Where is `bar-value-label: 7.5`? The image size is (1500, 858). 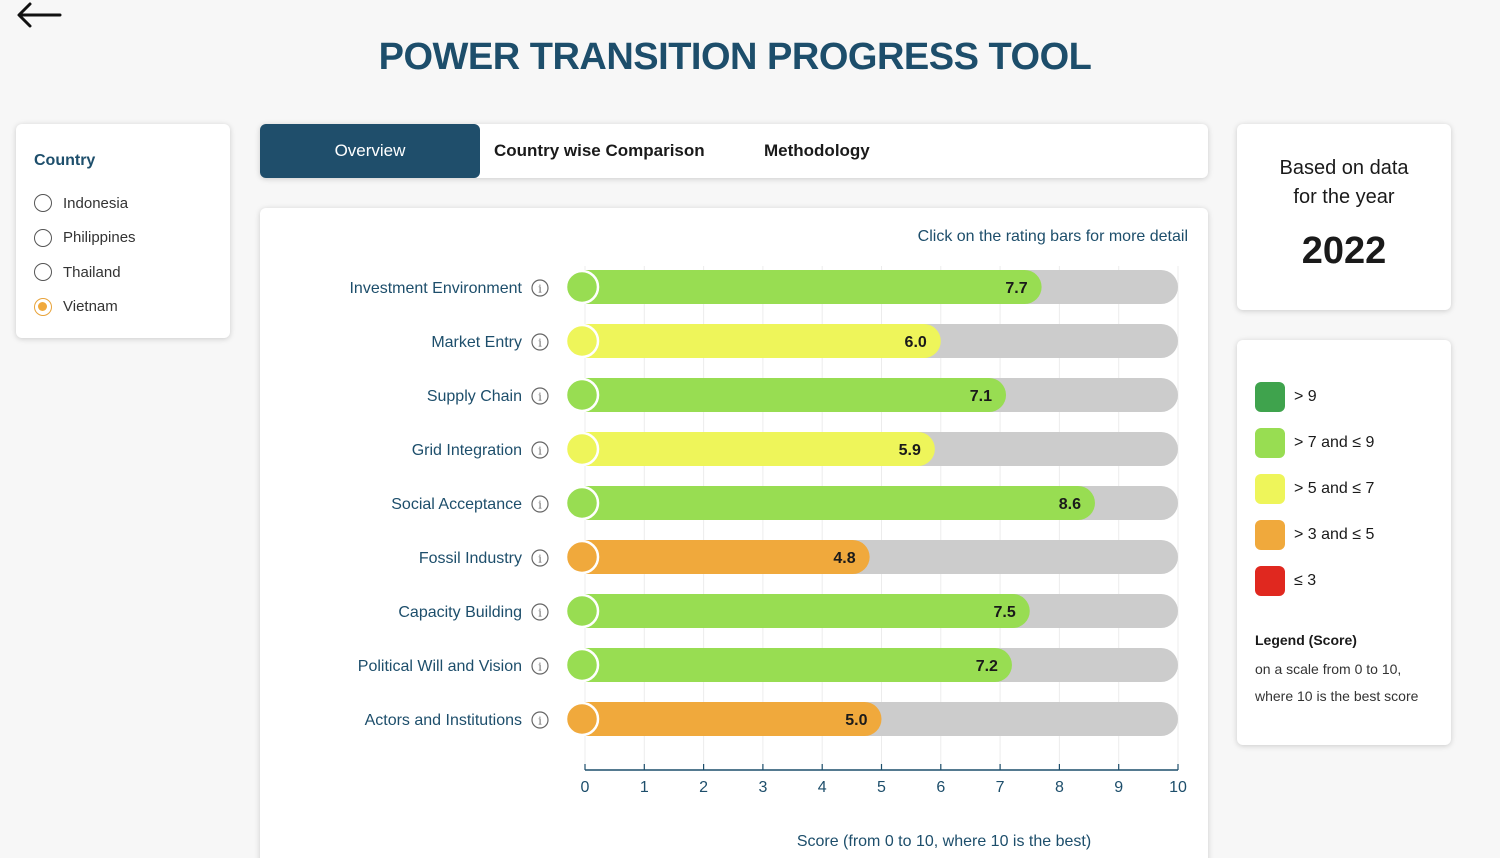 bar-value-label: 7.5 is located at coordinates (1005, 612).